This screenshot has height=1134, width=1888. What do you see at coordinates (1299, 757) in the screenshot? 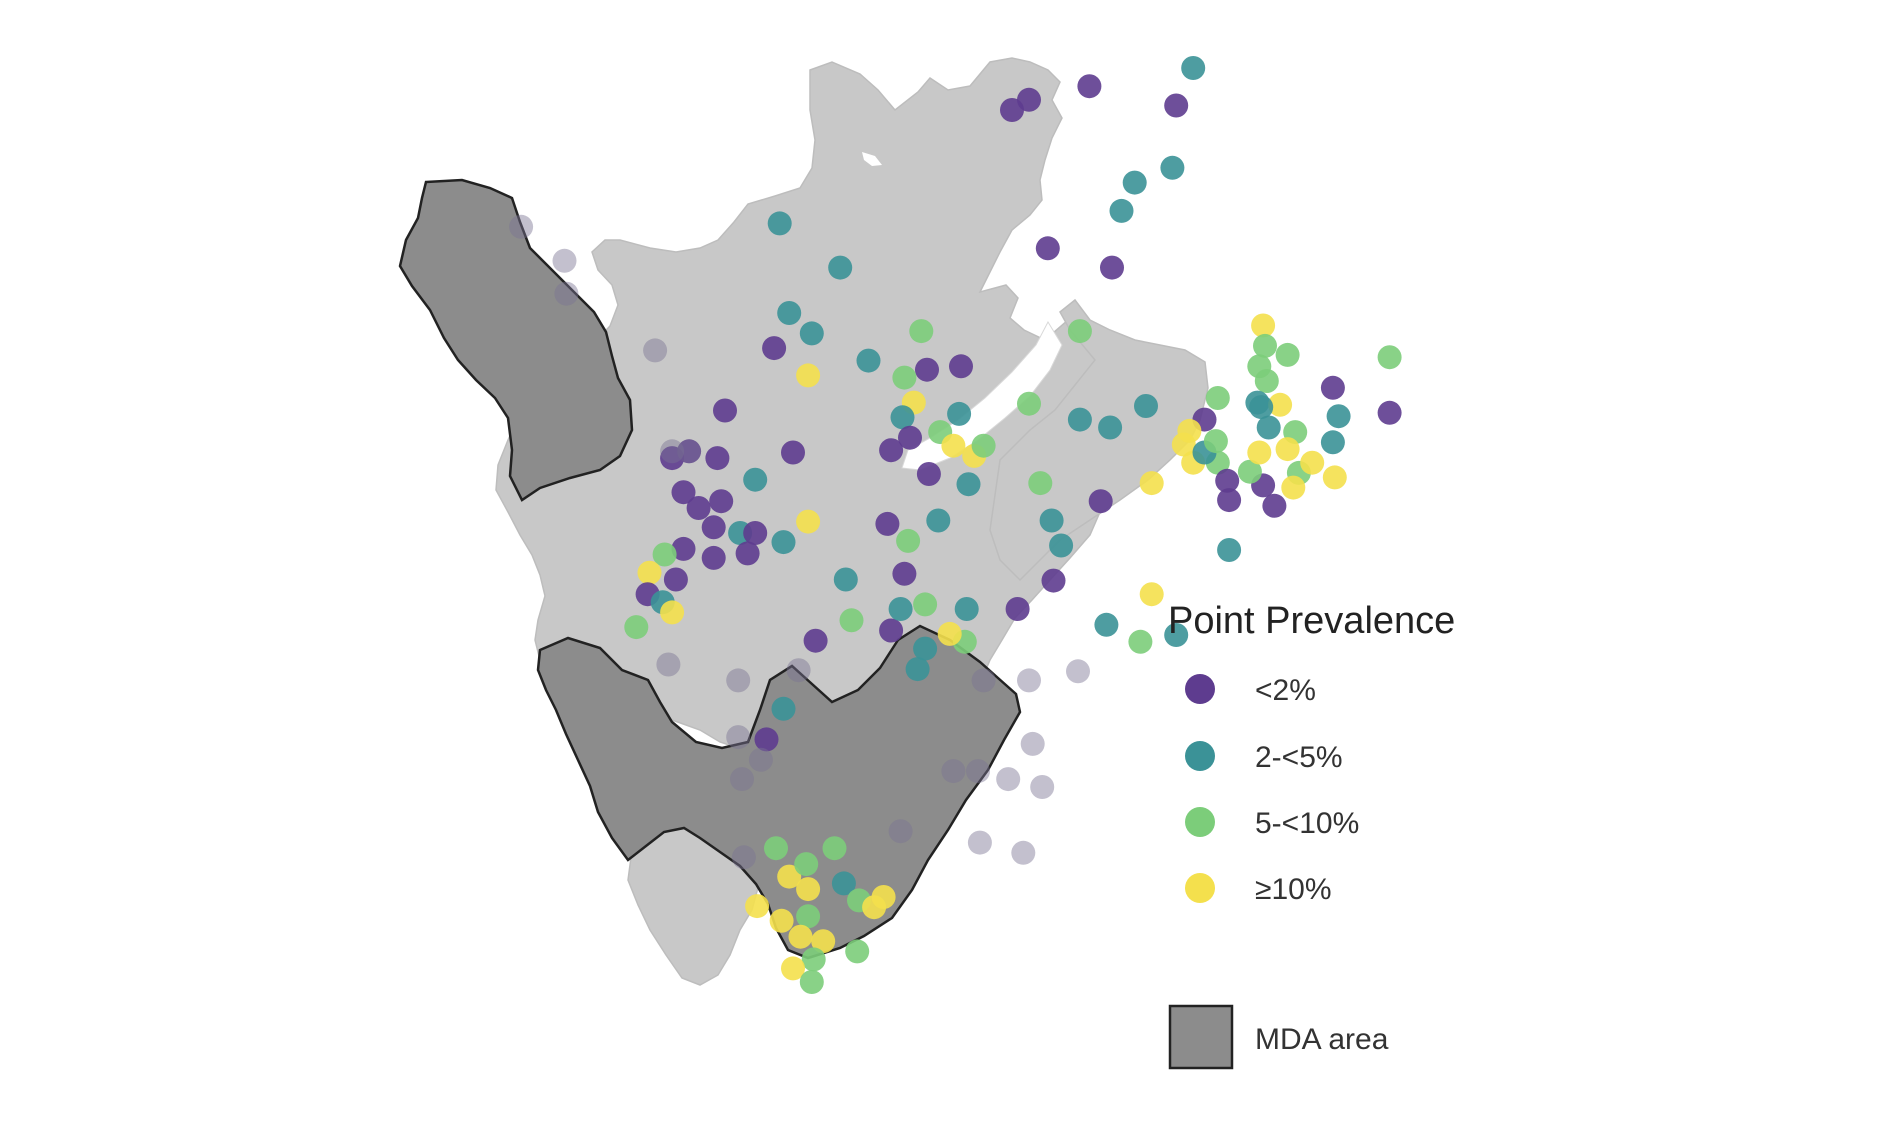
I see `legend-label-2to5: 2-<5%` at bounding box center [1299, 757].